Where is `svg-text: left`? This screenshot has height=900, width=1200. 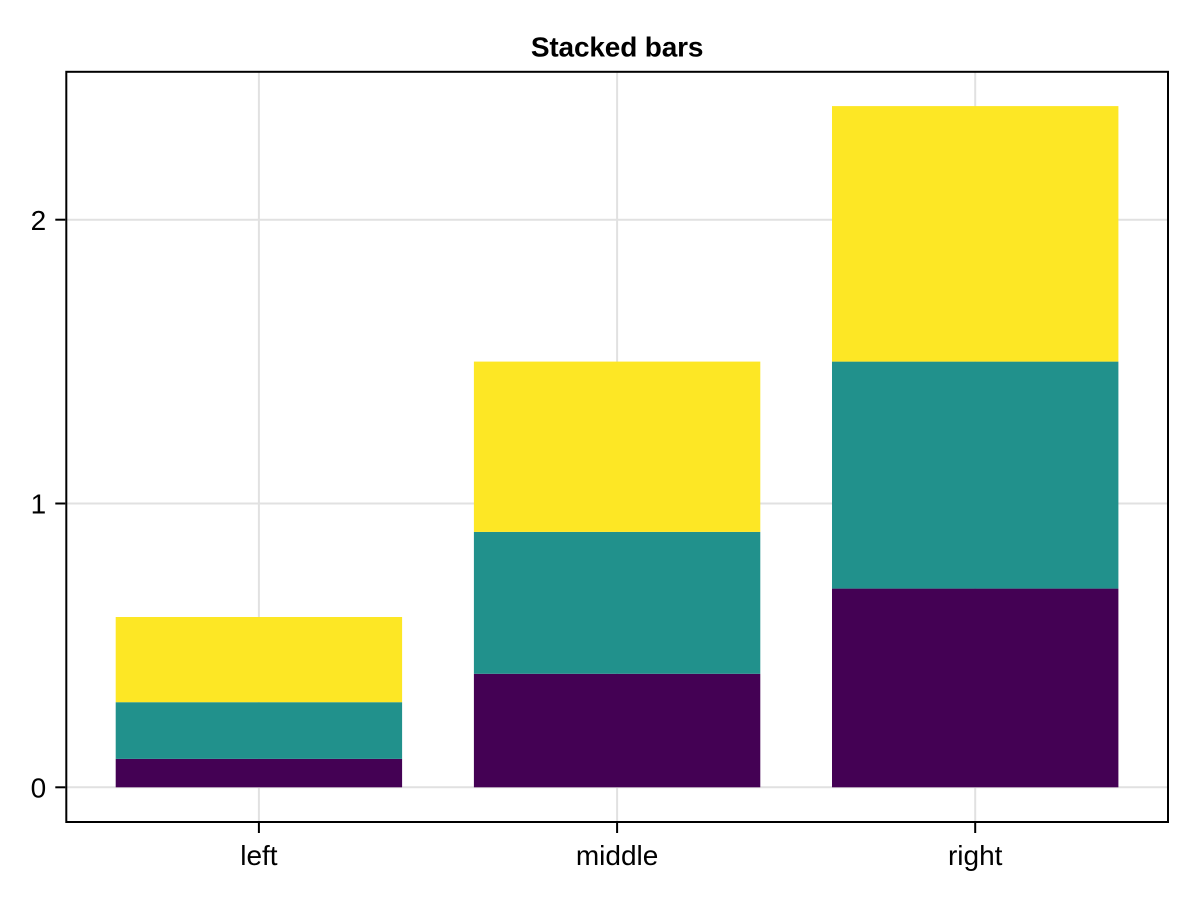
svg-text: left is located at coordinates (259, 855).